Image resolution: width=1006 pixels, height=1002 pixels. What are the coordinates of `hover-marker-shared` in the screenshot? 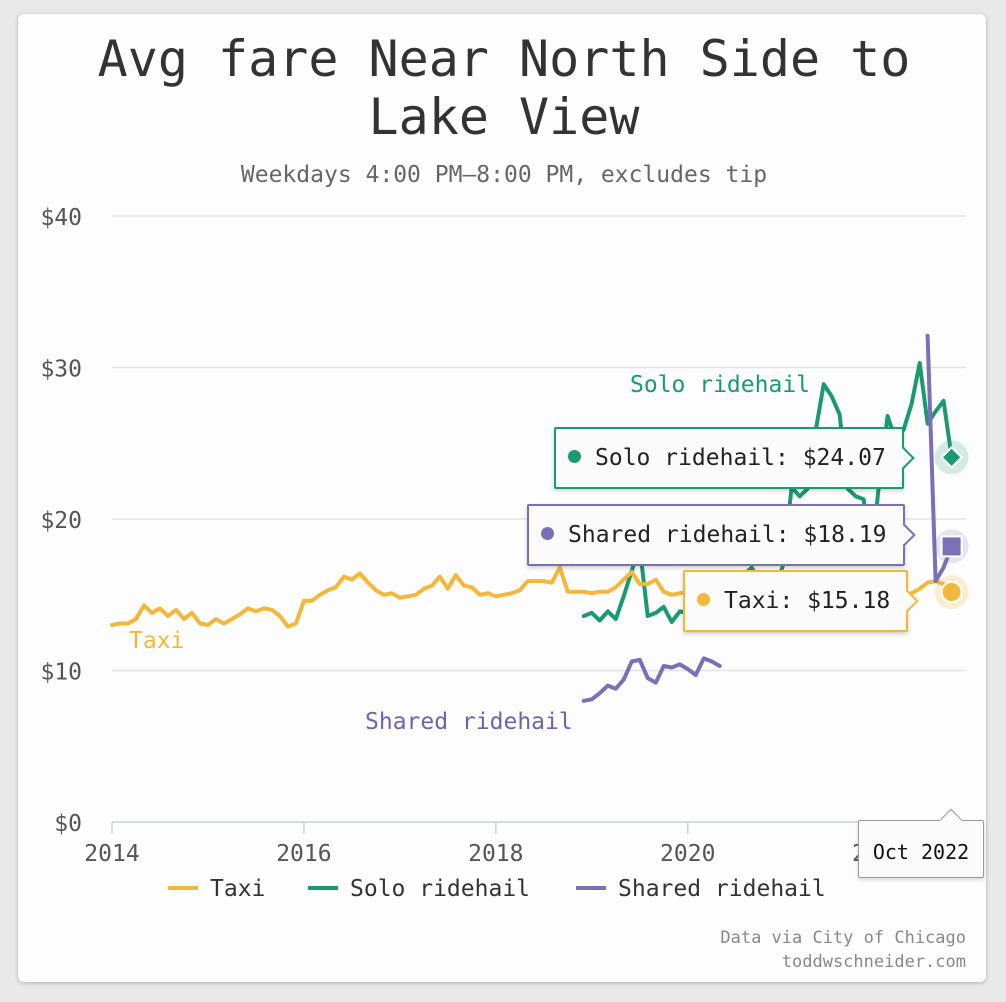 It's located at (951, 546).